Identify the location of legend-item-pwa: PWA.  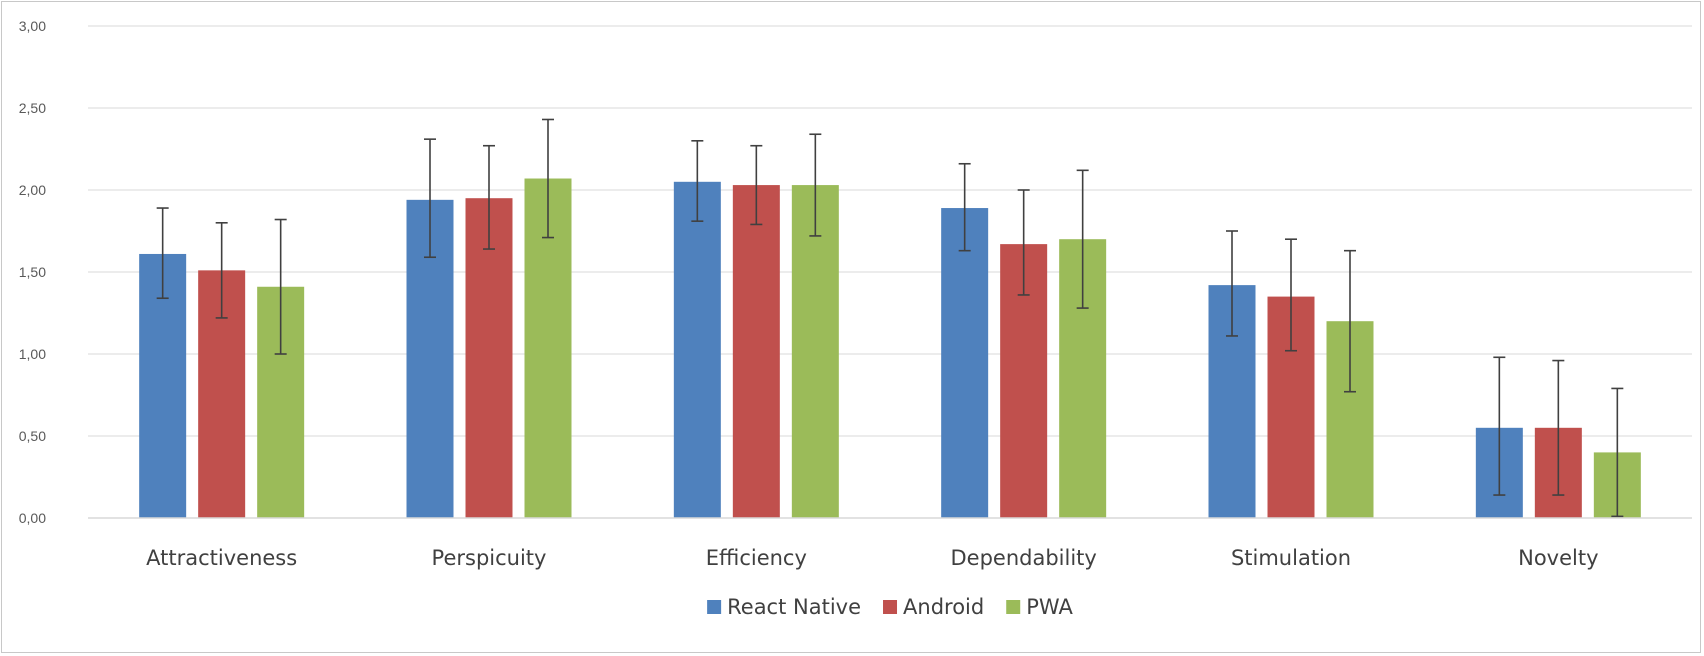
(1039, 607).